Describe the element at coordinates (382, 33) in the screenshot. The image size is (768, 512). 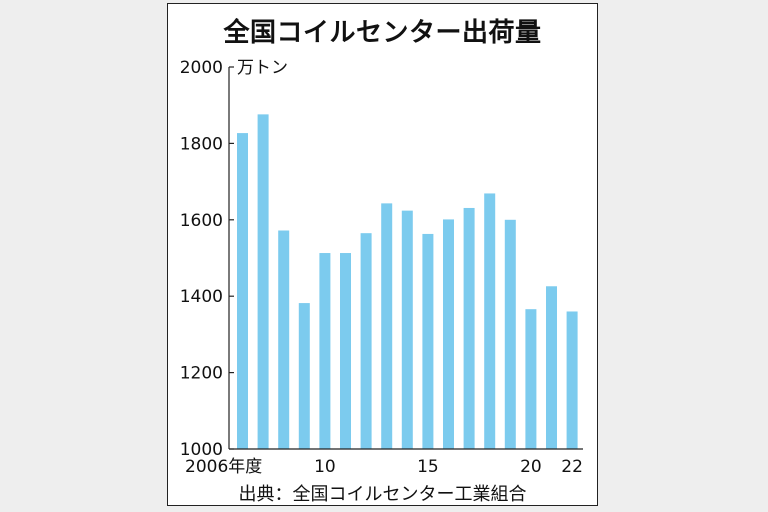
I see `chart-title: 全国コイルセンター出荷量` at that location.